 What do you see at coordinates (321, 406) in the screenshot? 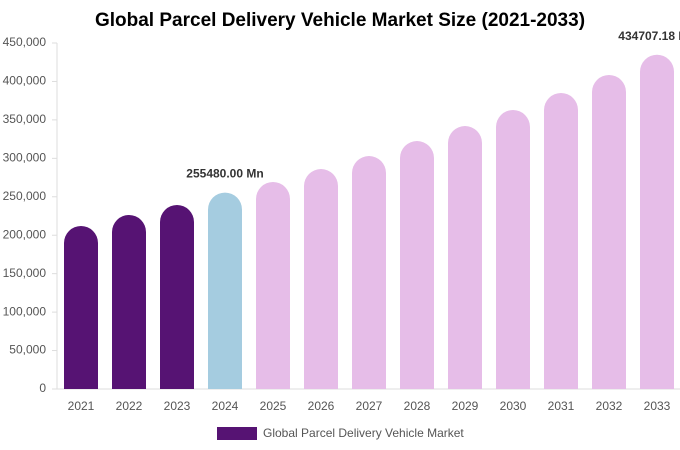
I see `x-tick-label: 2026` at bounding box center [321, 406].